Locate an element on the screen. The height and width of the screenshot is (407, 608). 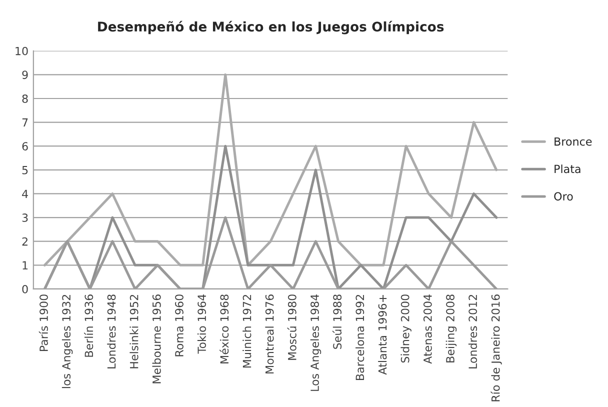
x-tick-label: Seúl 1988 is located at coordinates (337, 321).